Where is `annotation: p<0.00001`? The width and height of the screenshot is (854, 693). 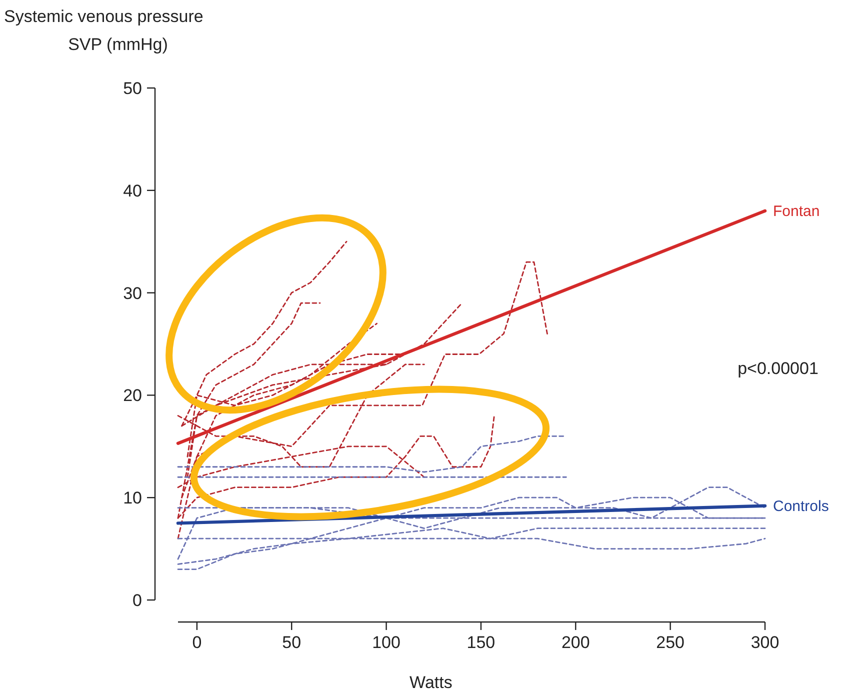
annotation: p<0.00001 is located at coordinates (778, 368).